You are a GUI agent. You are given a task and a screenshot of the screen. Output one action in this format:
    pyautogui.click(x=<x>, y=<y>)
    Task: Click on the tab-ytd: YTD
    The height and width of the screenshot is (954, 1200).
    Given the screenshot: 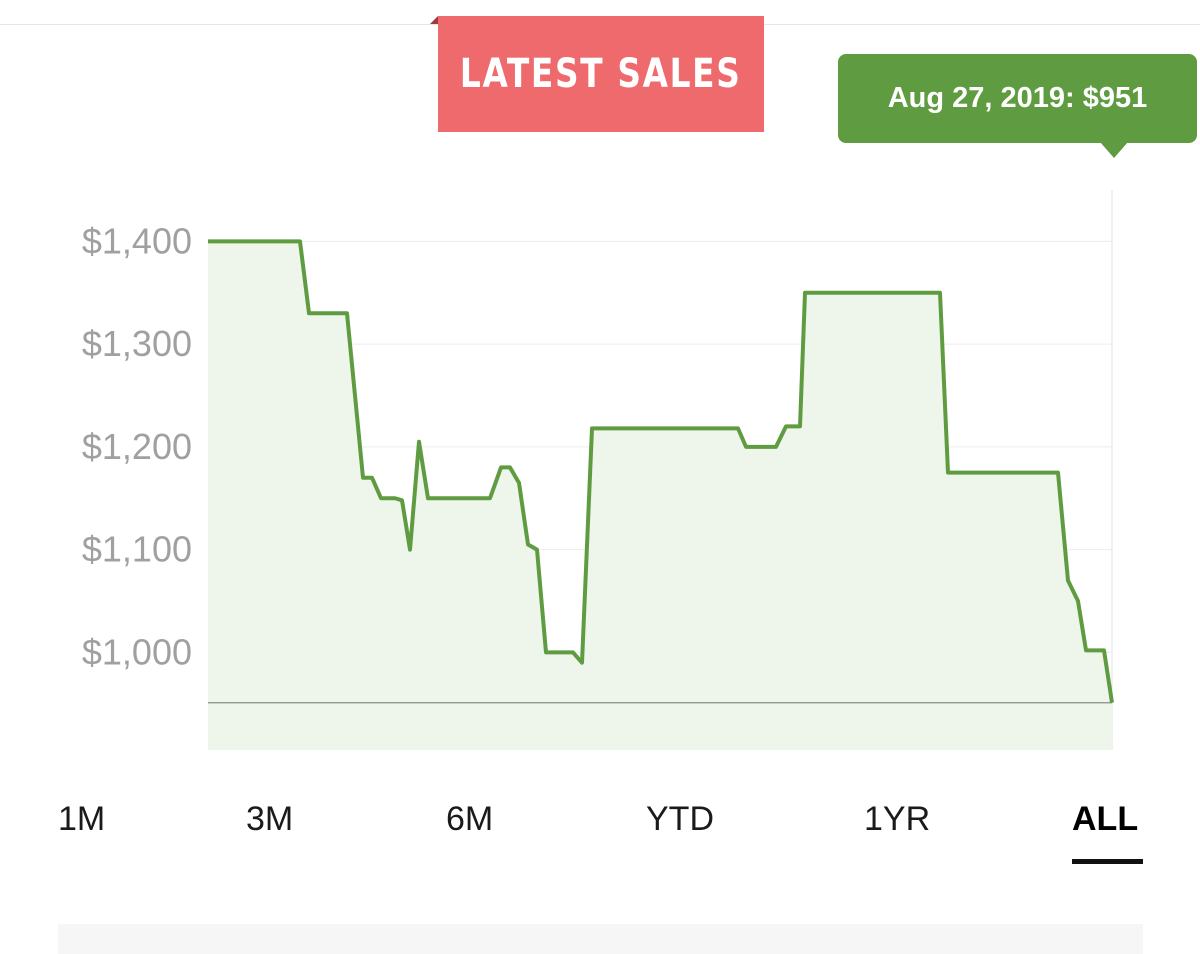 What is the action you would take?
    pyautogui.click(x=680, y=819)
    